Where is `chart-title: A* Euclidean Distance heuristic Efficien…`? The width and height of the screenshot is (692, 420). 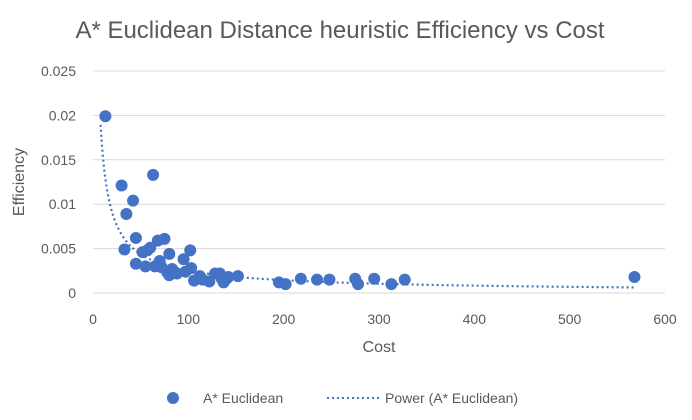
chart-title: A* Euclidean Distance heuristic Efficien… is located at coordinates (339, 30).